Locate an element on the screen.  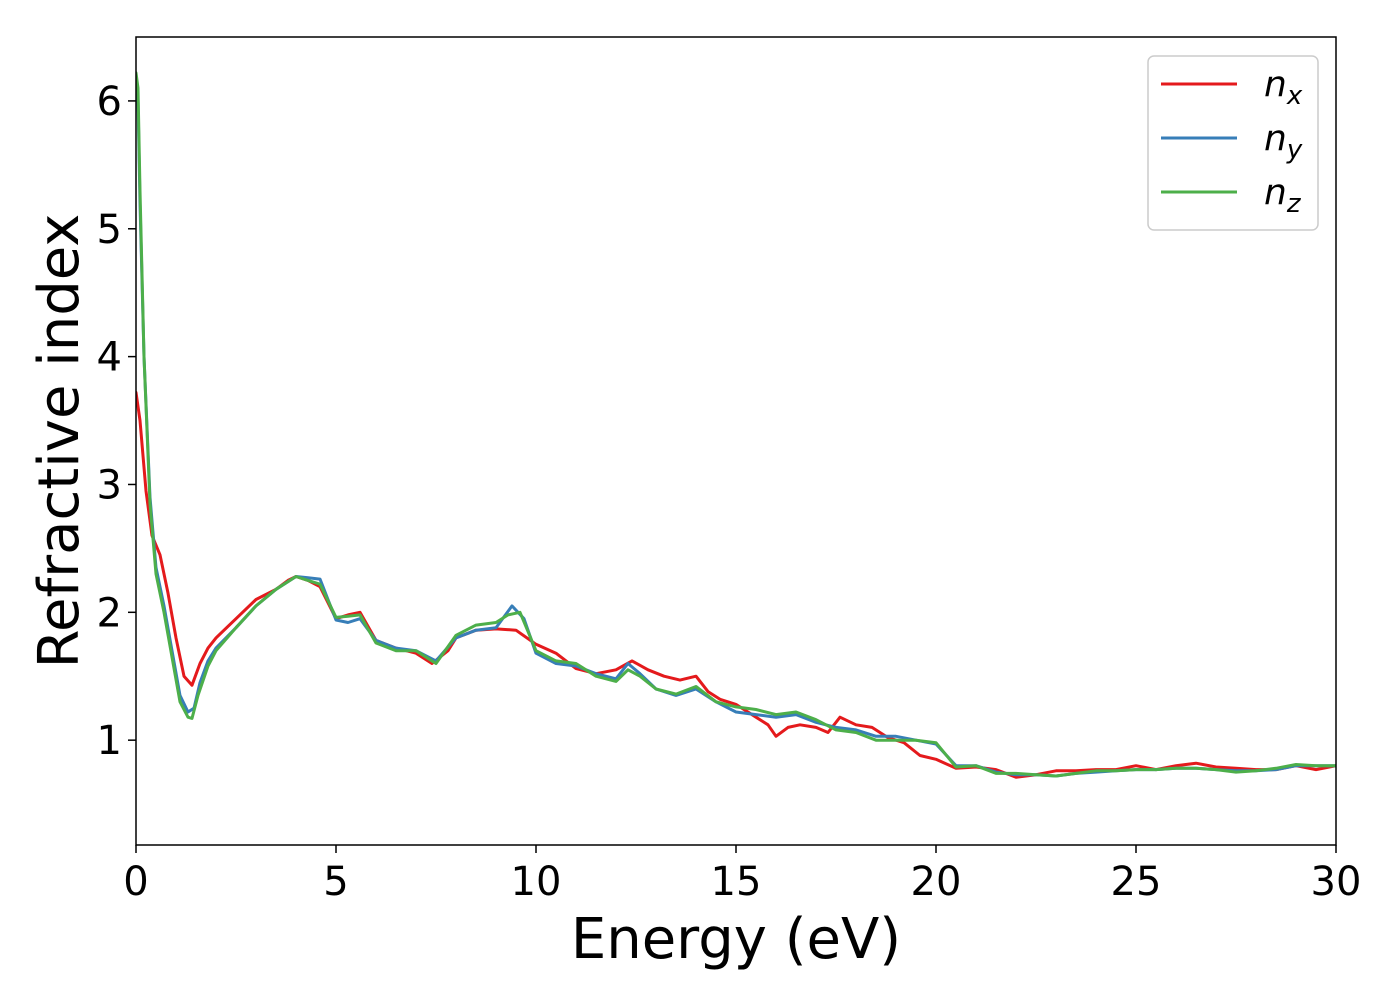
y-axis-label: Refractive index is located at coordinates (59, 441).